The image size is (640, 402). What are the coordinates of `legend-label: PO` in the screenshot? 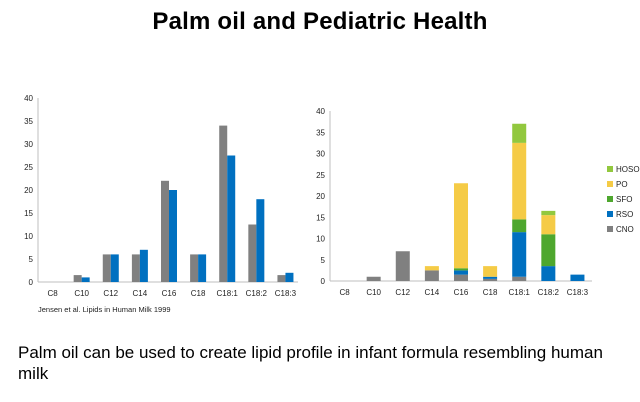 It's located at (622, 184).